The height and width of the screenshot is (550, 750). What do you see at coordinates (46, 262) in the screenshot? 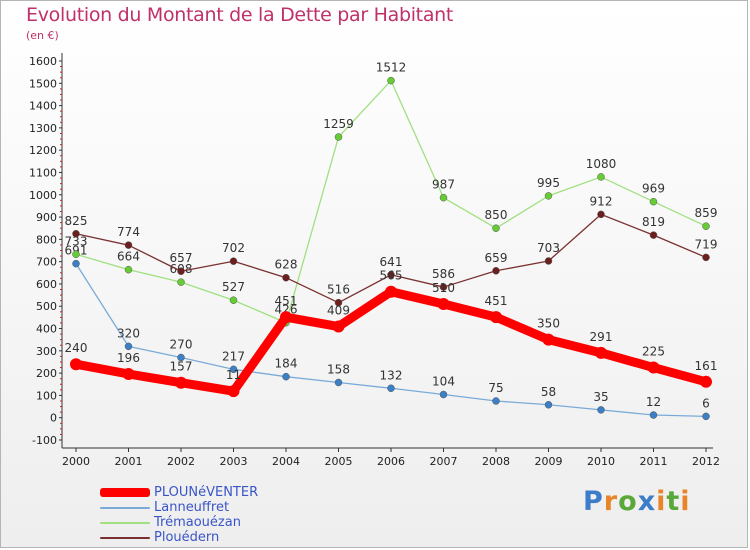
I see `y-tick-label: 700` at bounding box center [46, 262].